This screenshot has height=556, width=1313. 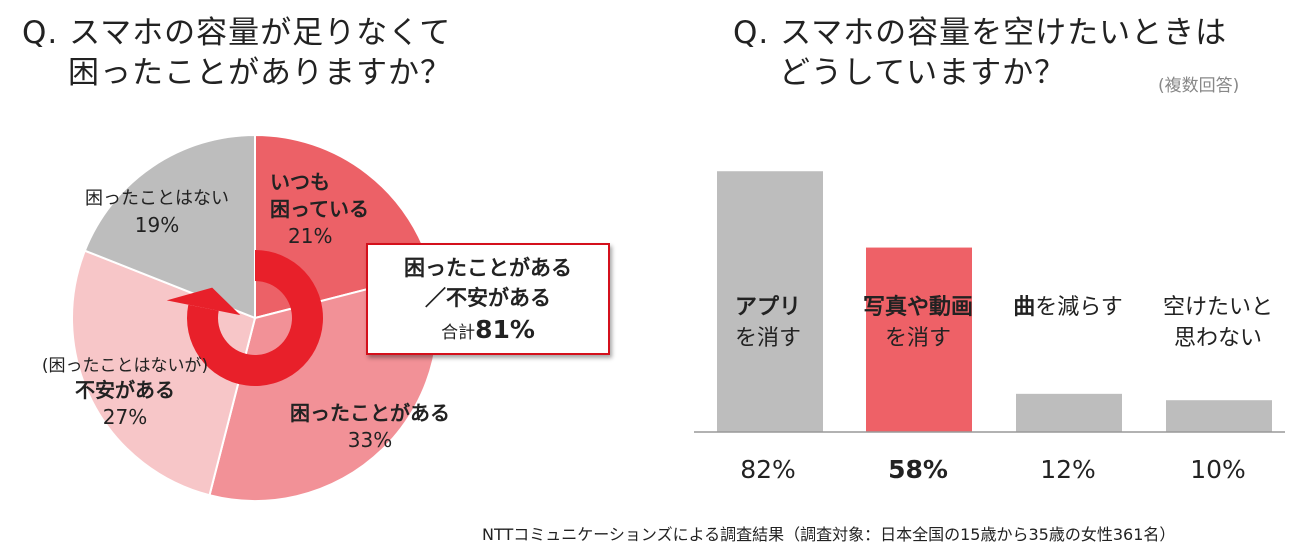 What do you see at coordinates (1218, 469) in the screenshot?
I see `bar-value-no-need: 10%` at bounding box center [1218, 469].